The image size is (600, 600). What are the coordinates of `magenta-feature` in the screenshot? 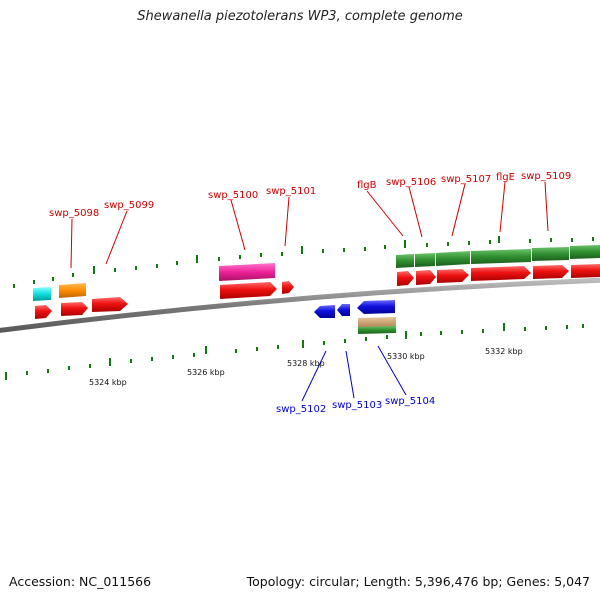 It's located at (247, 272).